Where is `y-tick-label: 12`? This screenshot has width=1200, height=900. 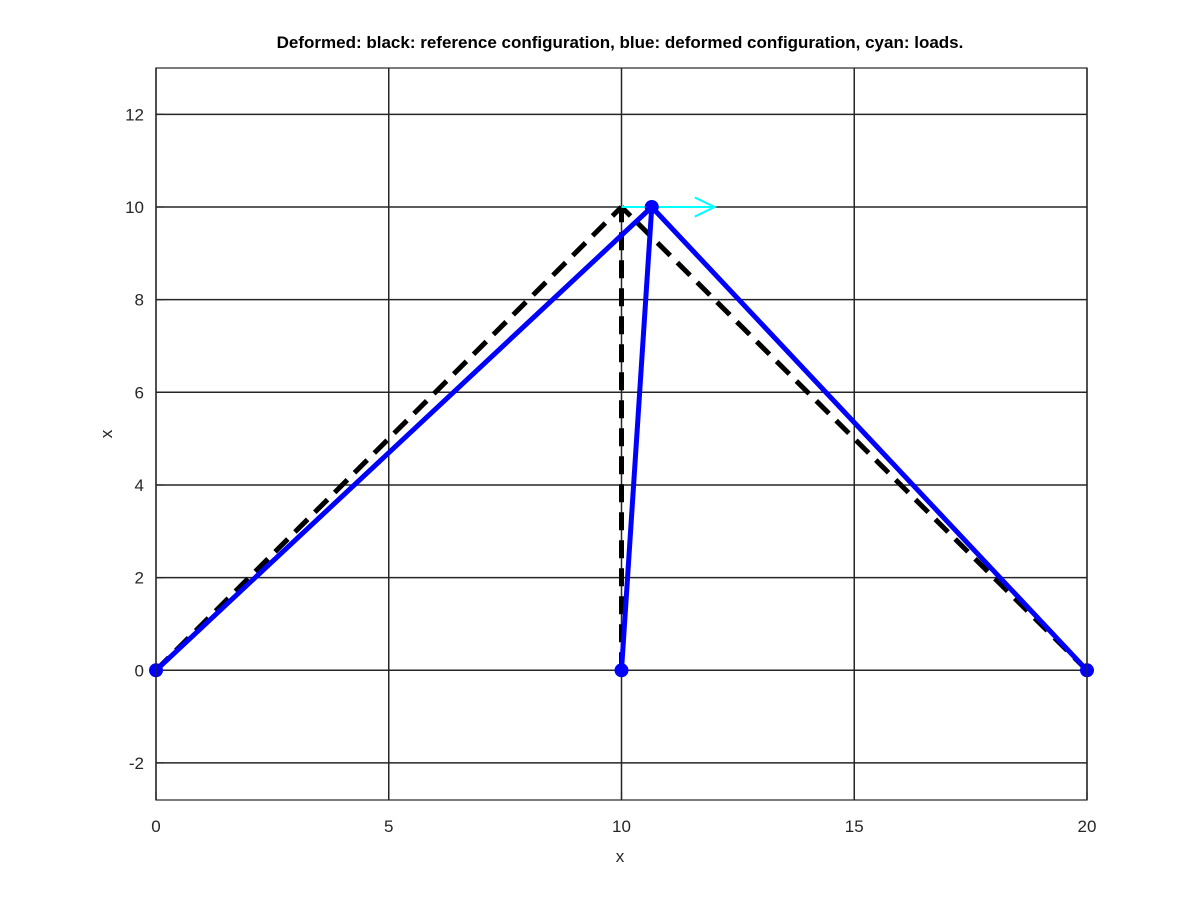 y-tick-label: 12 is located at coordinates (134, 114).